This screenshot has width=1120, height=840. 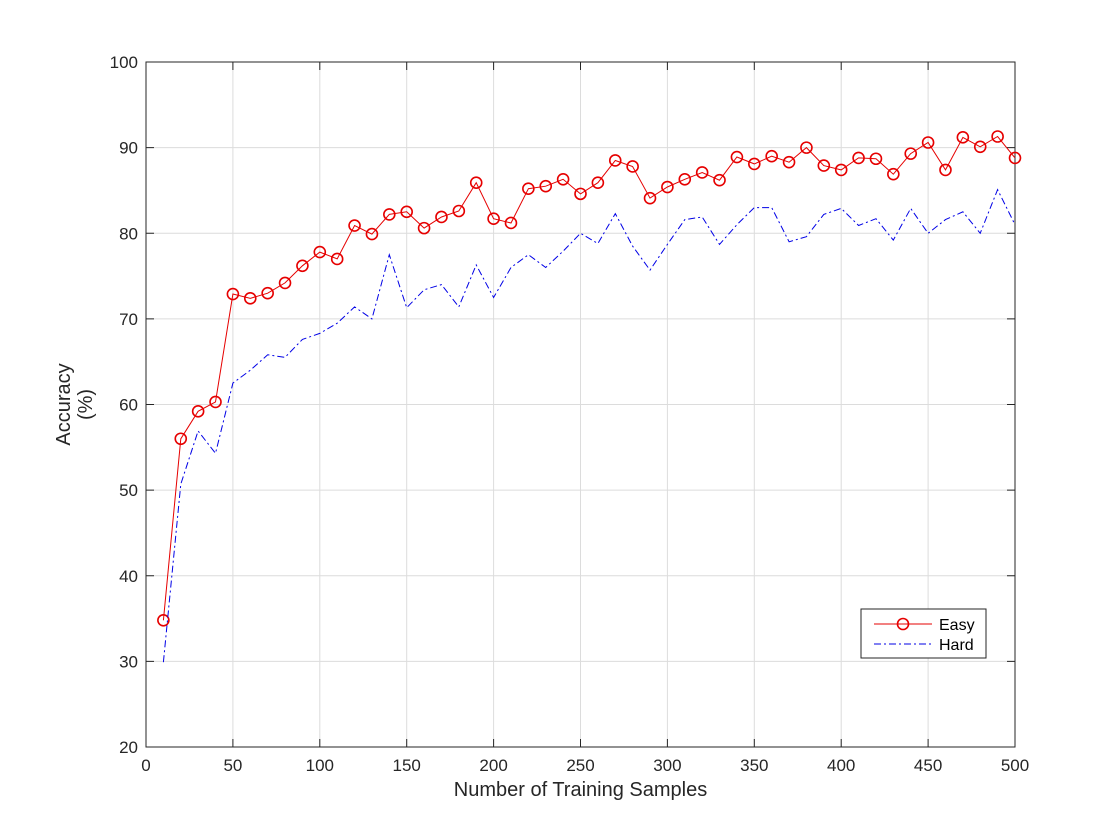 I want to click on y-axis-label-line-2: (%), so click(x=86, y=404).